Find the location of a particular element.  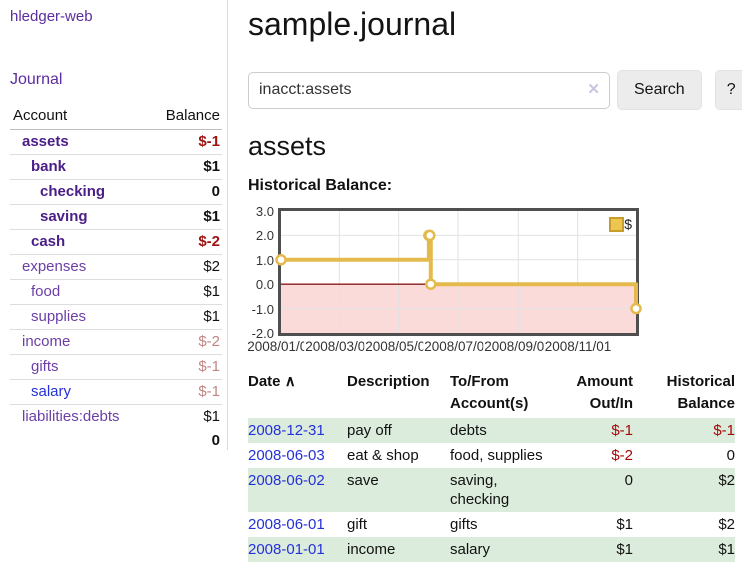

register-date: 2008-06-01 is located at coordinates (297, 524).